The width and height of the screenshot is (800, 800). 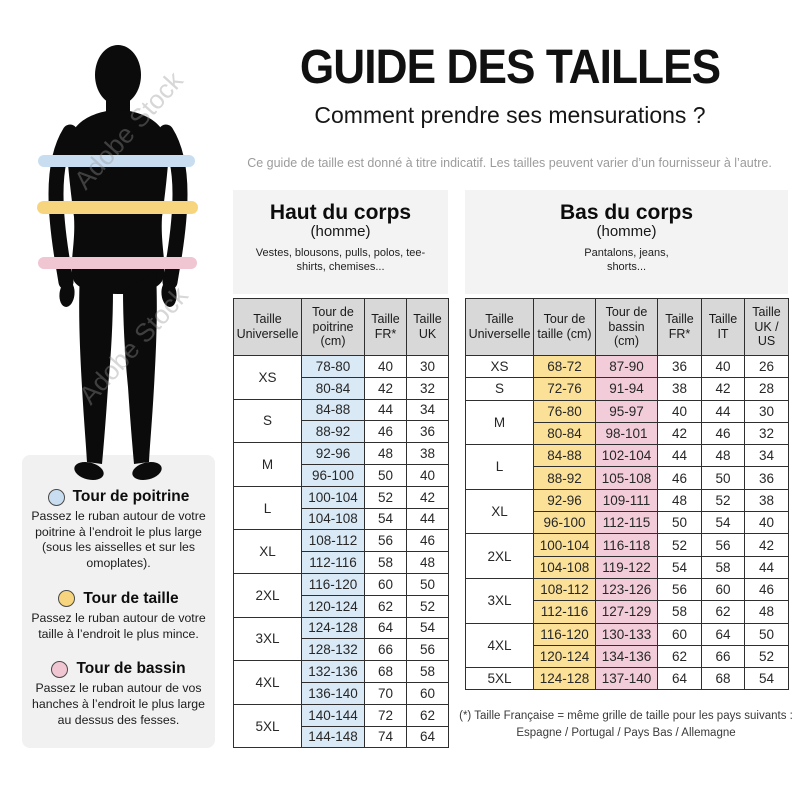 I want to click on size-cell: 2XL, so click(x=267, y=595).